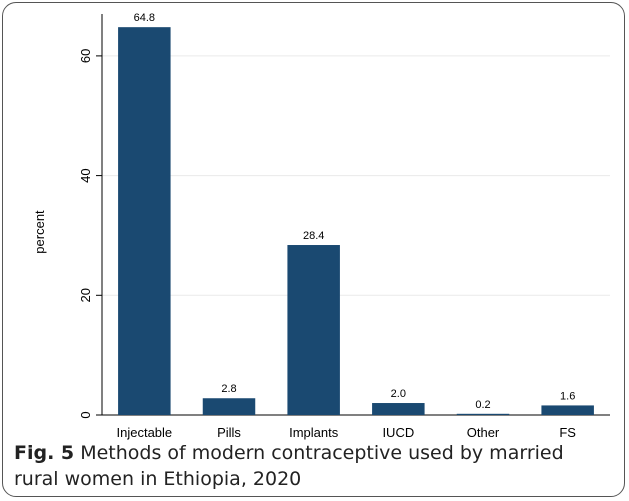  What do you see at coordinates (314, 432) in the screenshot?
I see `x-tick-label: Implants` at bounding box center [314, 432].